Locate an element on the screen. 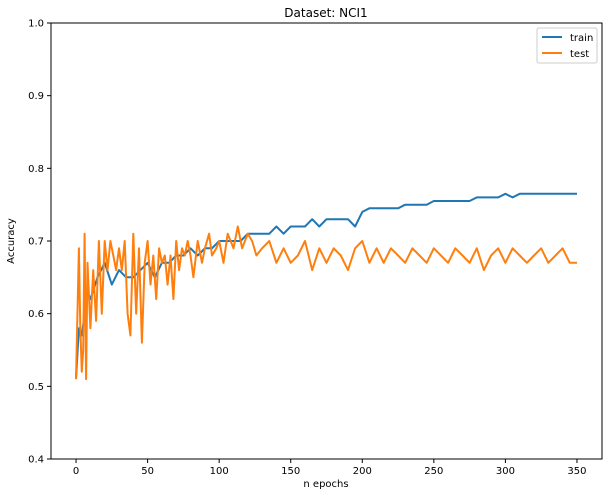 The image size is (609, 496). y-axis-label: Accuracy is located at coordinates (11, 241).